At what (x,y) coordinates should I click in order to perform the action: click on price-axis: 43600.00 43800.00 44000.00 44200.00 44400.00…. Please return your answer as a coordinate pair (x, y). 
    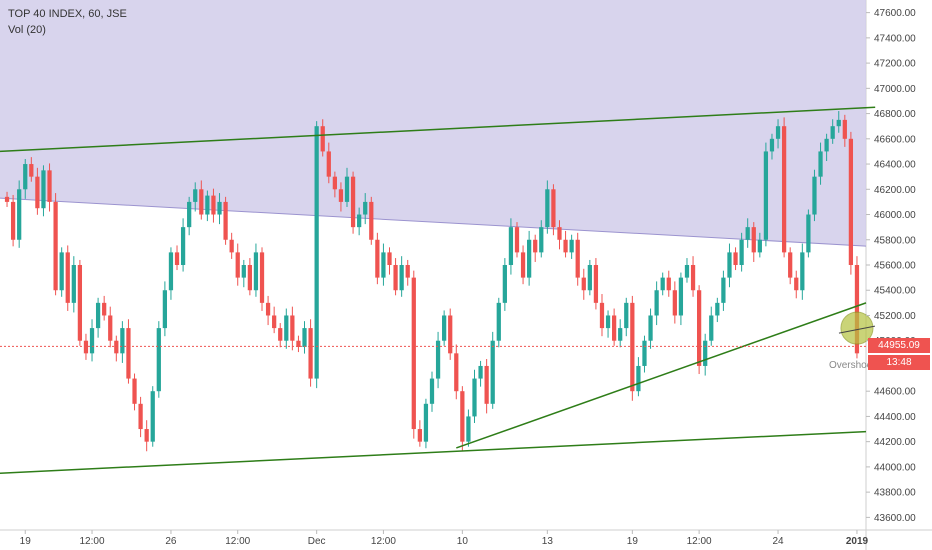
    Looking at the image, I should click on (891, 266).